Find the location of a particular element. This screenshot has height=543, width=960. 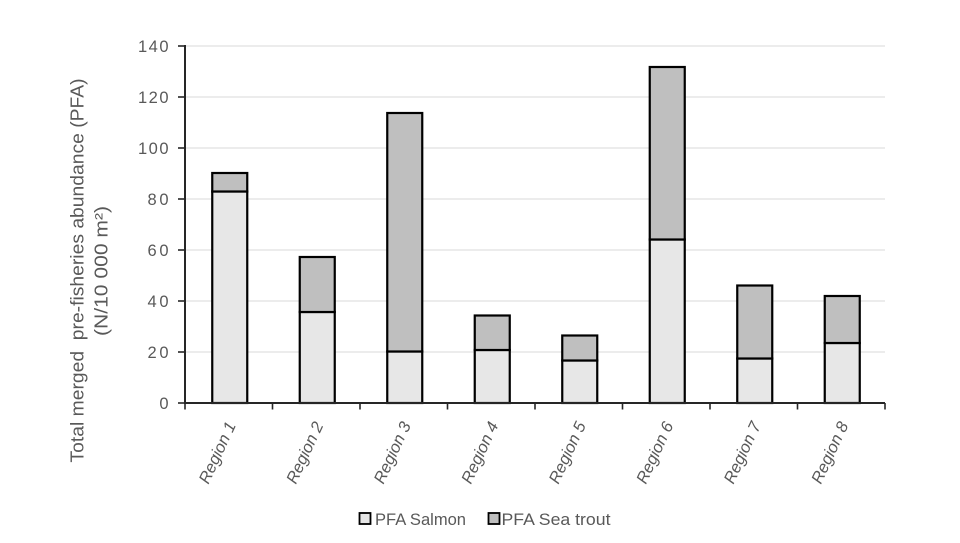

svg-text: 0 is located at coordinates (163, 404).